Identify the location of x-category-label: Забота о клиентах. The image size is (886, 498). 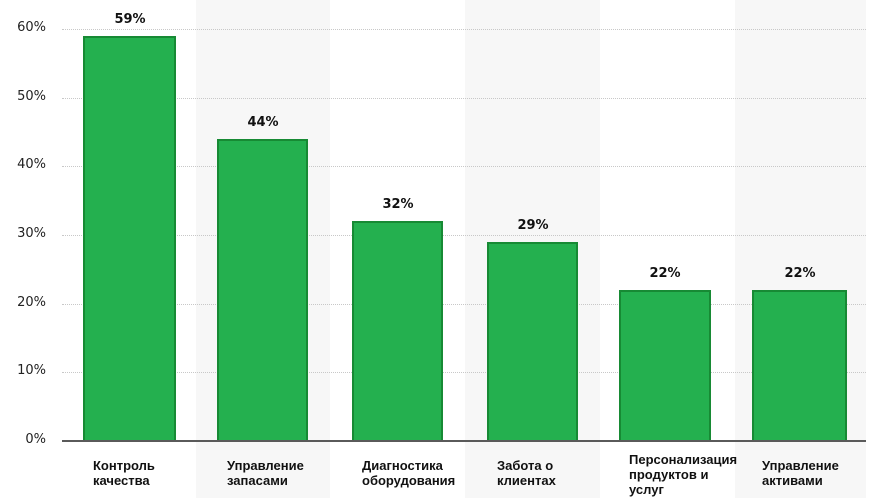
(526, 473).